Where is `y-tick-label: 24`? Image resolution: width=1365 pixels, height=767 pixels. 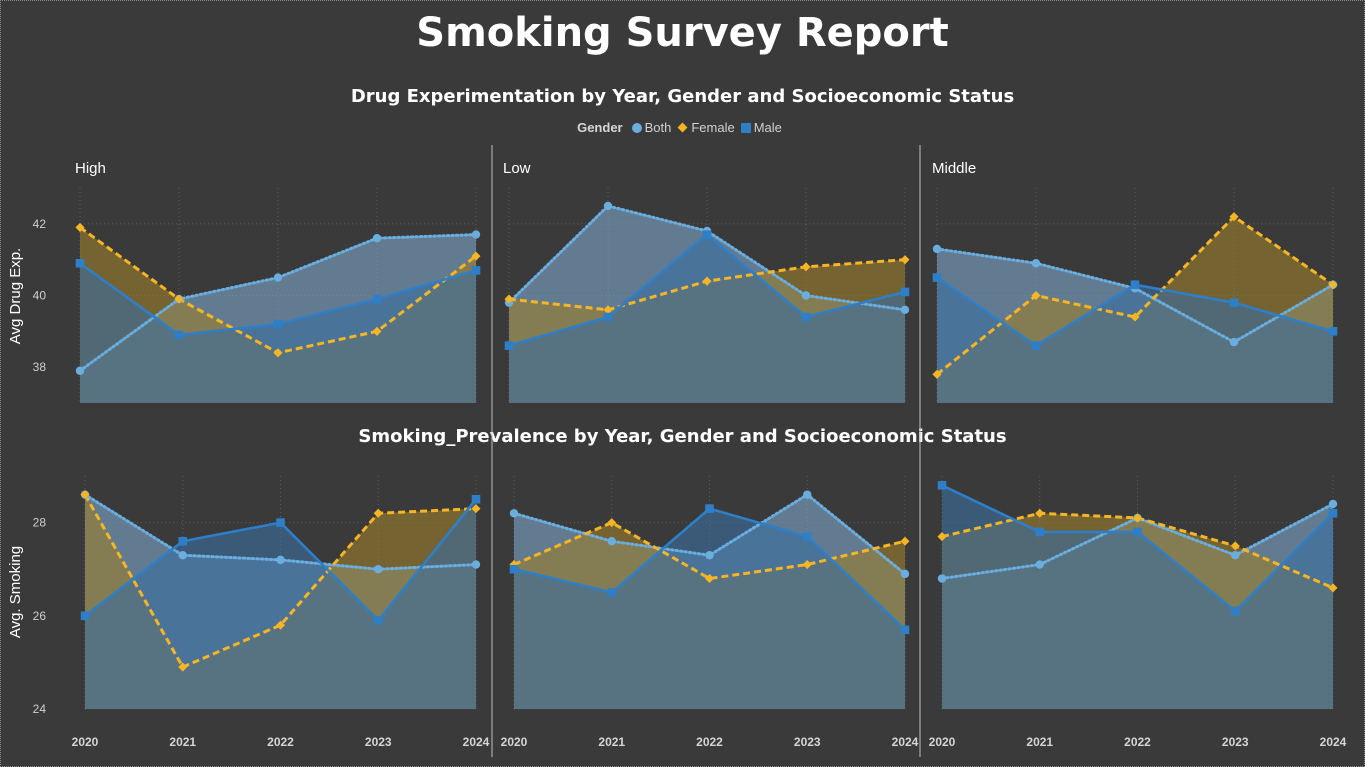 y-tick-label: 24 is located at coordinates (40, 709).